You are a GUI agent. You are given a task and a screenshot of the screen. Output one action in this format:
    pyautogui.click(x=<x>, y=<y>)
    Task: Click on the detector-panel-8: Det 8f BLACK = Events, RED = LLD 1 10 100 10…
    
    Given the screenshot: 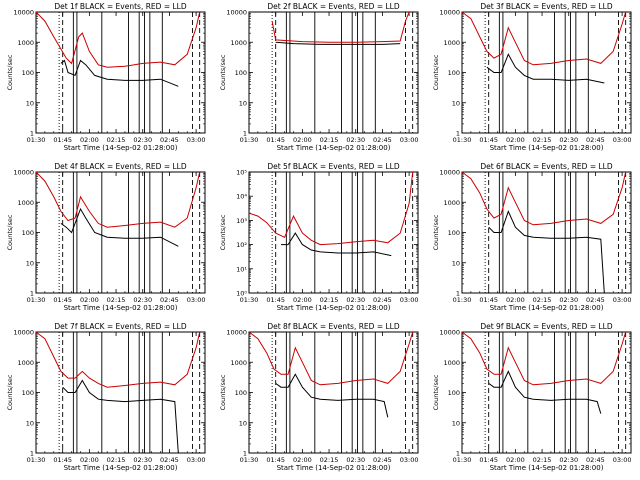 What is the action you would take?
    pyautogui.click(x=319, y=397)
    